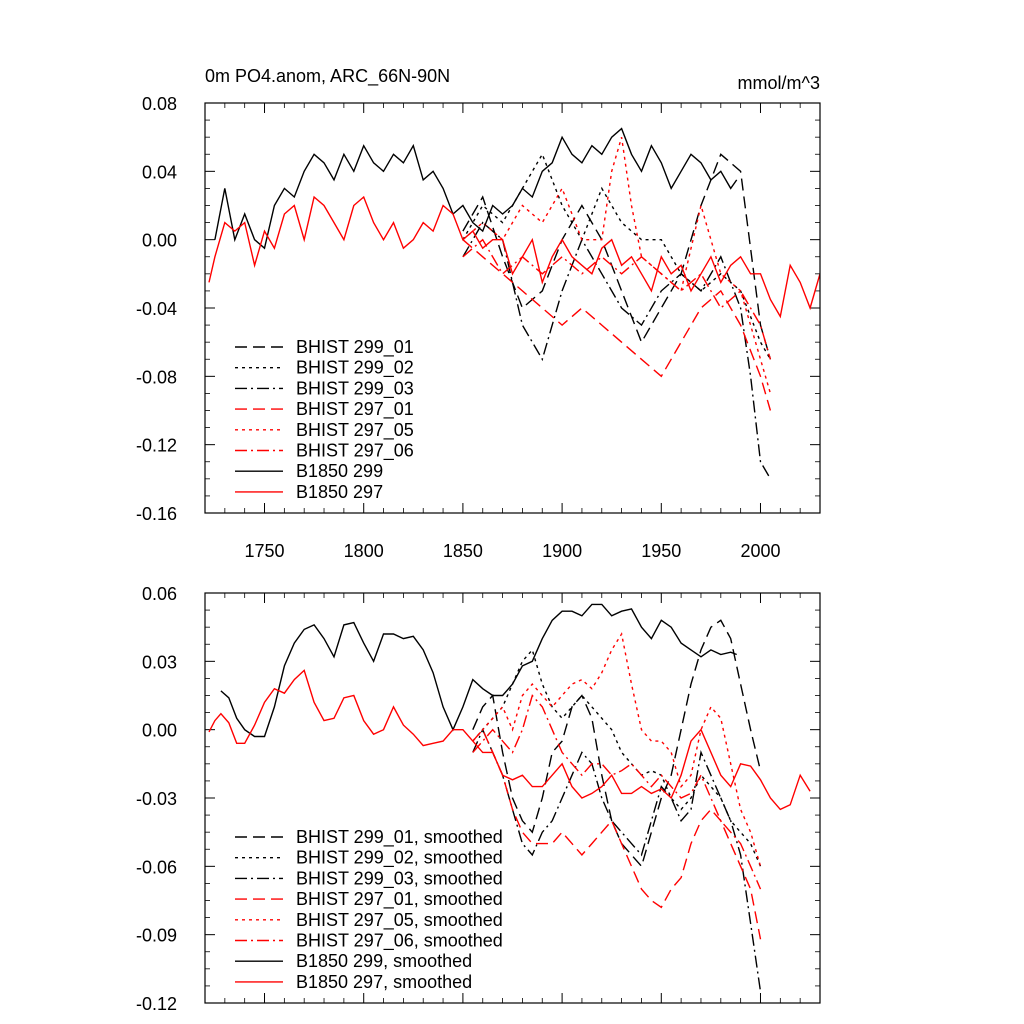 The height and width of the screenshot is (1024, 1024). Describe the element at coordinates (355, 347) in the screenshot. I see `legend-label-0: BHIST 299_01` at that location.